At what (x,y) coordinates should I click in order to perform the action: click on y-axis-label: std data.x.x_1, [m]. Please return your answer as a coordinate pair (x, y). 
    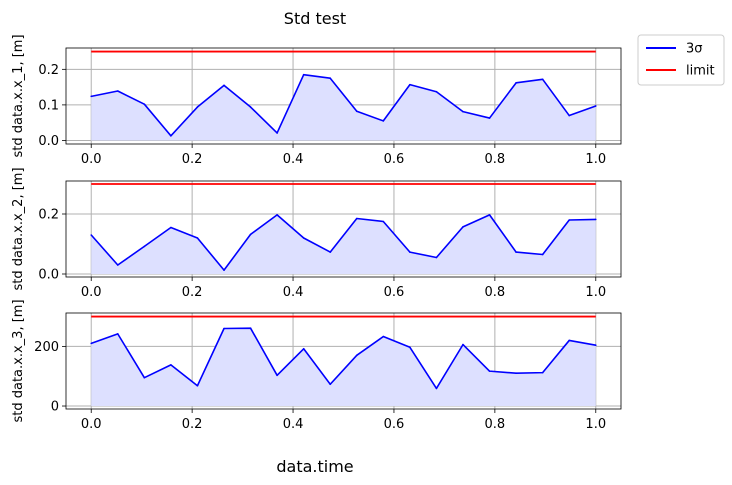
    Looking at the image, I should click on (18, 95).